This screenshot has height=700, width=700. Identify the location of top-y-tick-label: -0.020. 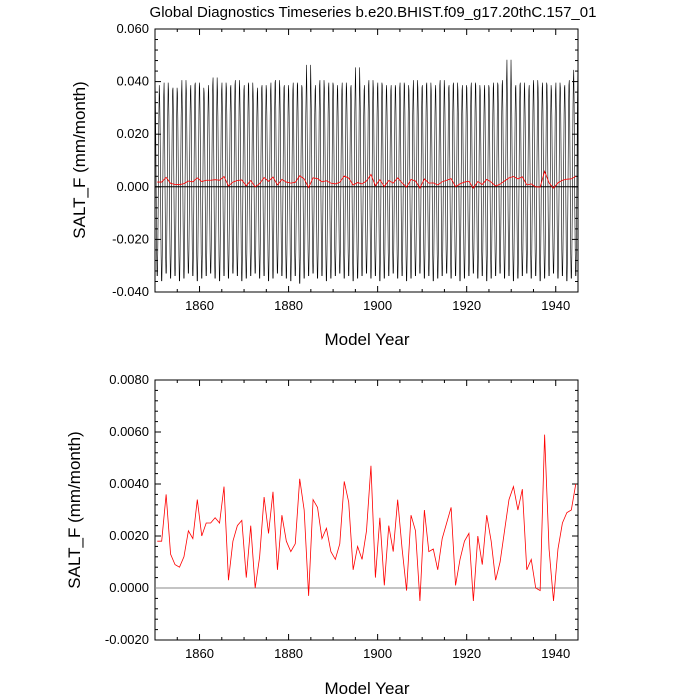
(130, 238).